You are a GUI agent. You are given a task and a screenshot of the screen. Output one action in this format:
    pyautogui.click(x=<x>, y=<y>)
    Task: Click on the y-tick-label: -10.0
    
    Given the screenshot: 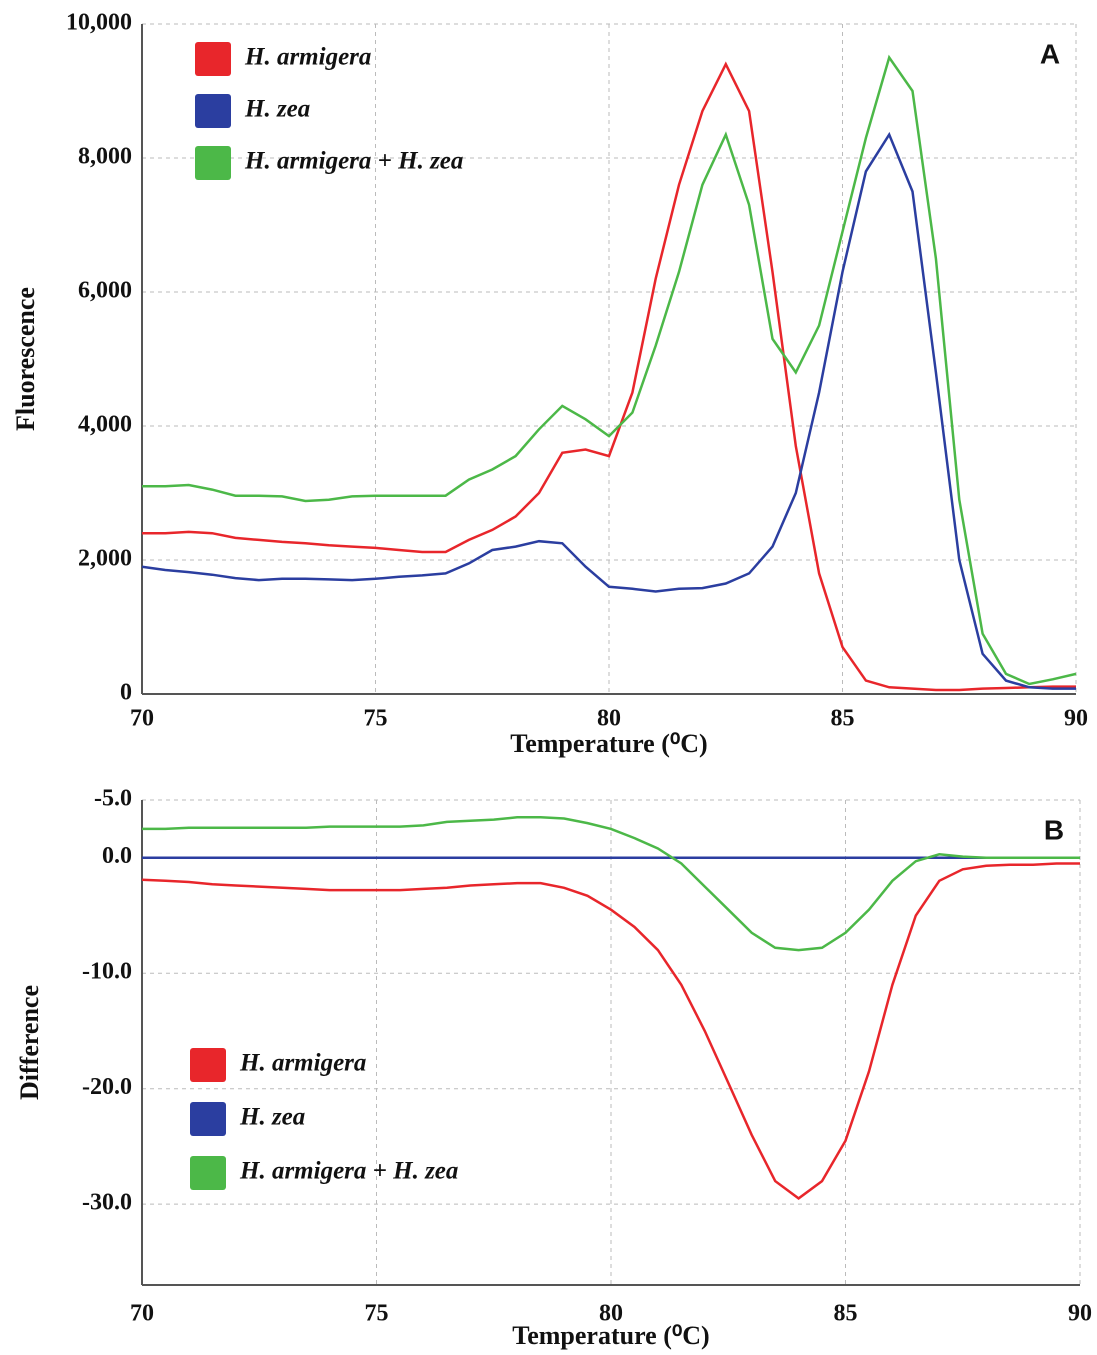 What is the action you would take?
    pyautogui.click(x=107, y=972)
    